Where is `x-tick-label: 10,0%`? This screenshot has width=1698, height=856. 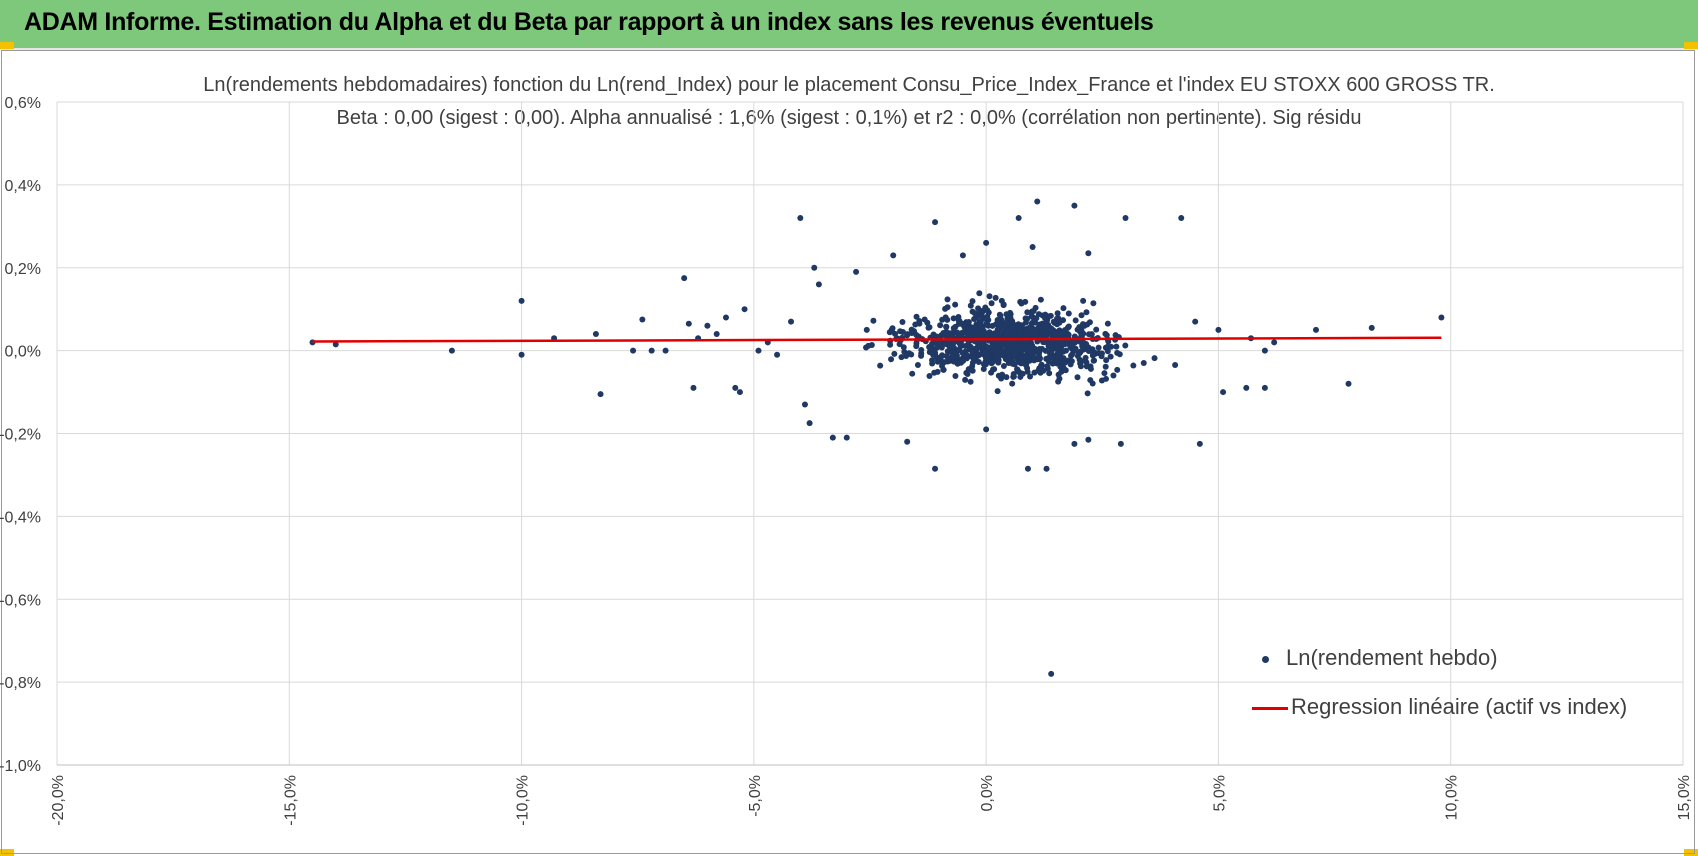
x-tick-label: 10,0% is located at coordinates (1452, 797).